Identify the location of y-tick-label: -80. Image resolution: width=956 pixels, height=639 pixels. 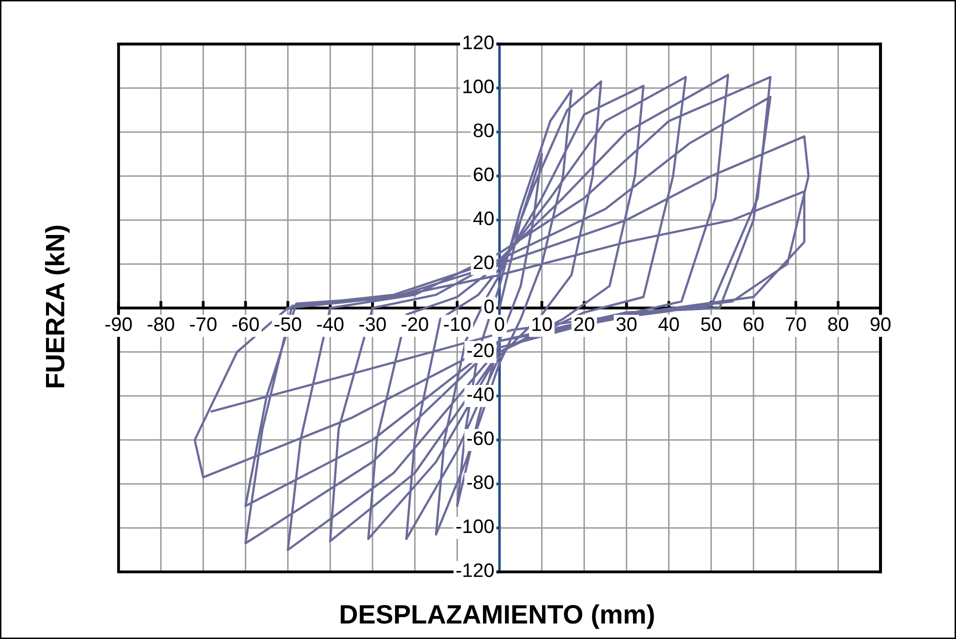
(480, 482).